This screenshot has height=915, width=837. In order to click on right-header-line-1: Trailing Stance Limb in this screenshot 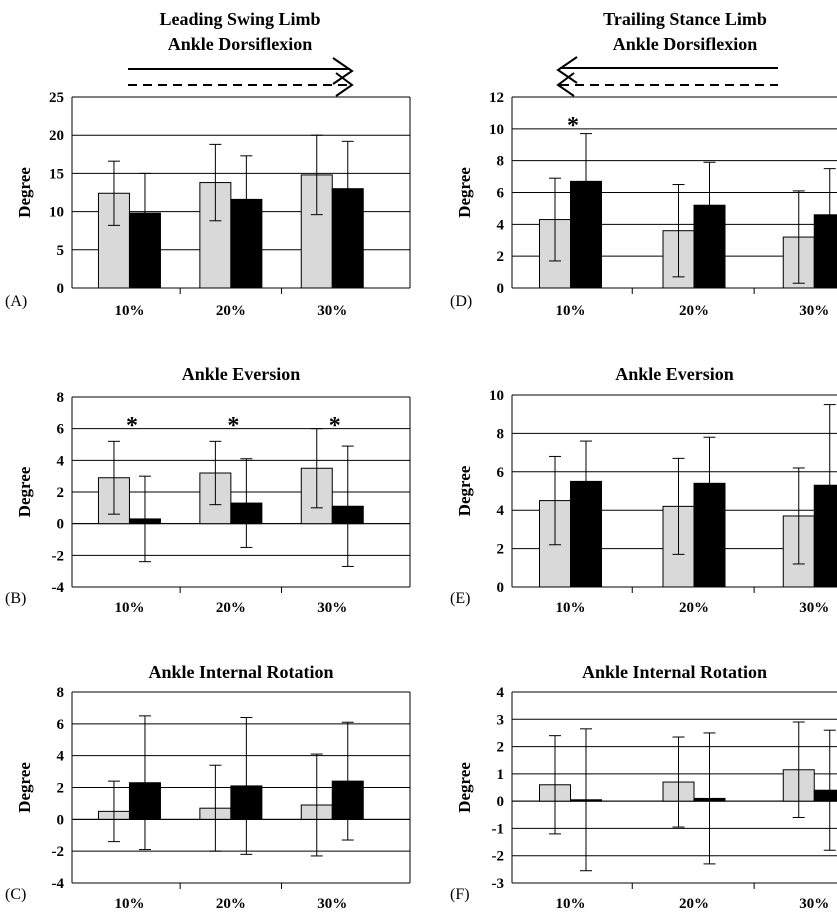, I will do `click(685, 19)`.